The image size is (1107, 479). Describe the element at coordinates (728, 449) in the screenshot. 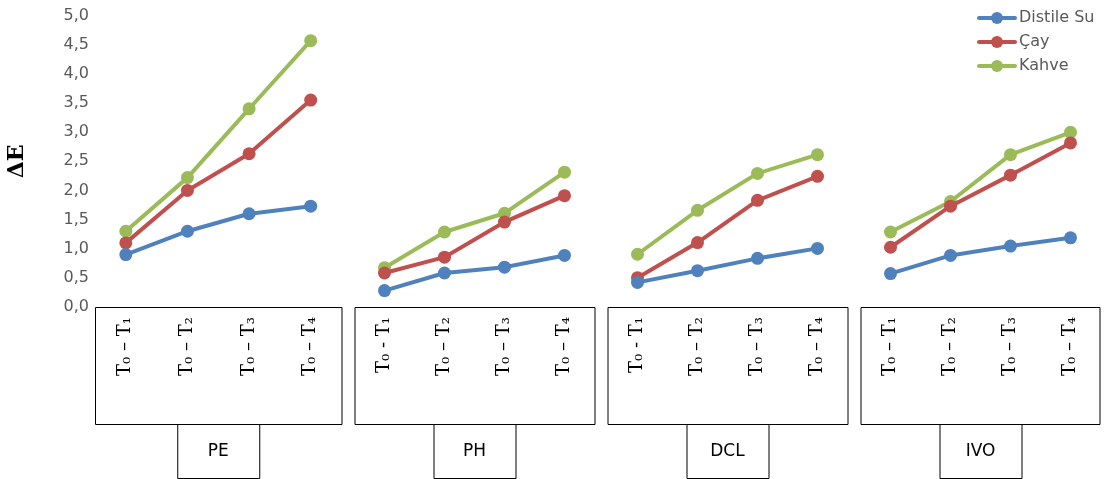

I see `x-axis-title: DCL` at that location.